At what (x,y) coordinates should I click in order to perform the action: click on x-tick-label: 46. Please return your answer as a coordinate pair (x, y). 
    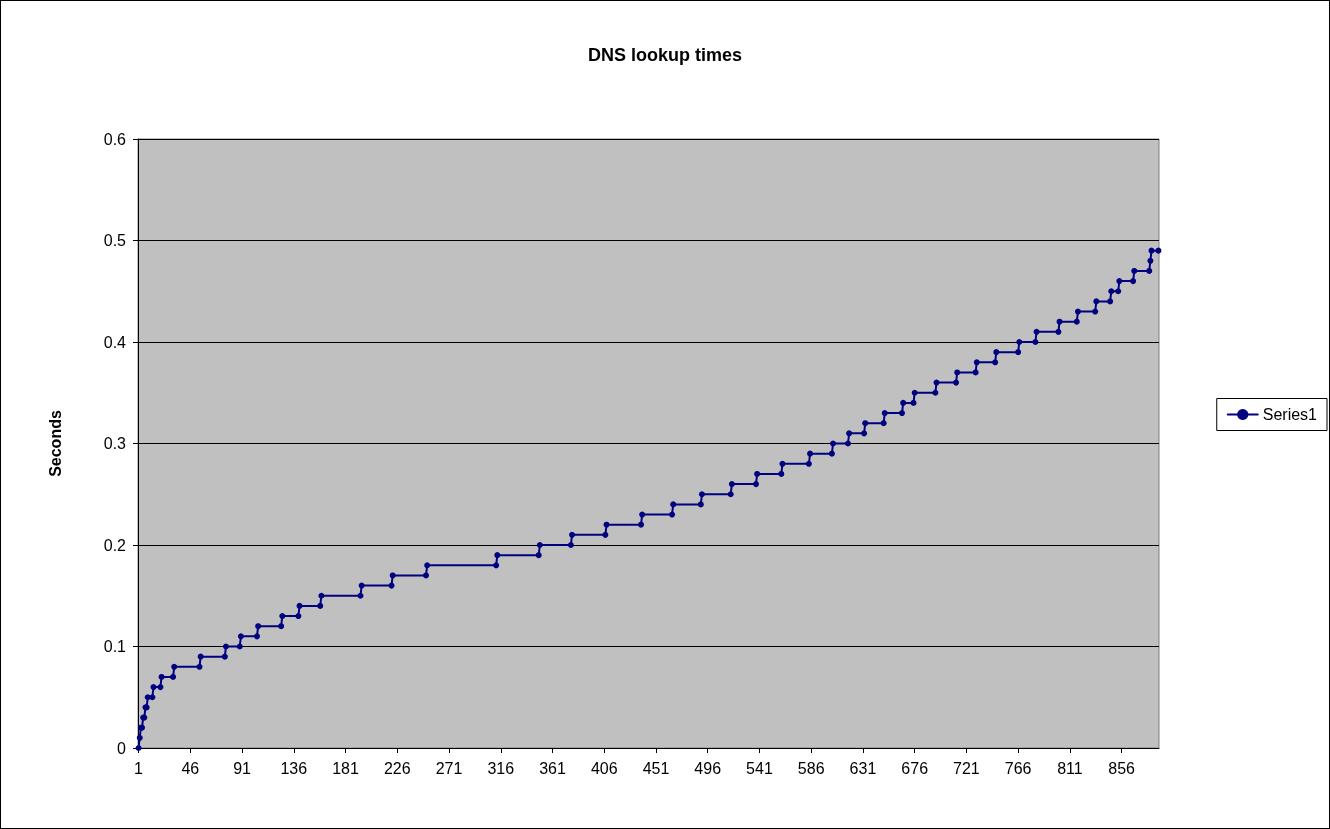
    Looking at the image, I should click on (190, 768).